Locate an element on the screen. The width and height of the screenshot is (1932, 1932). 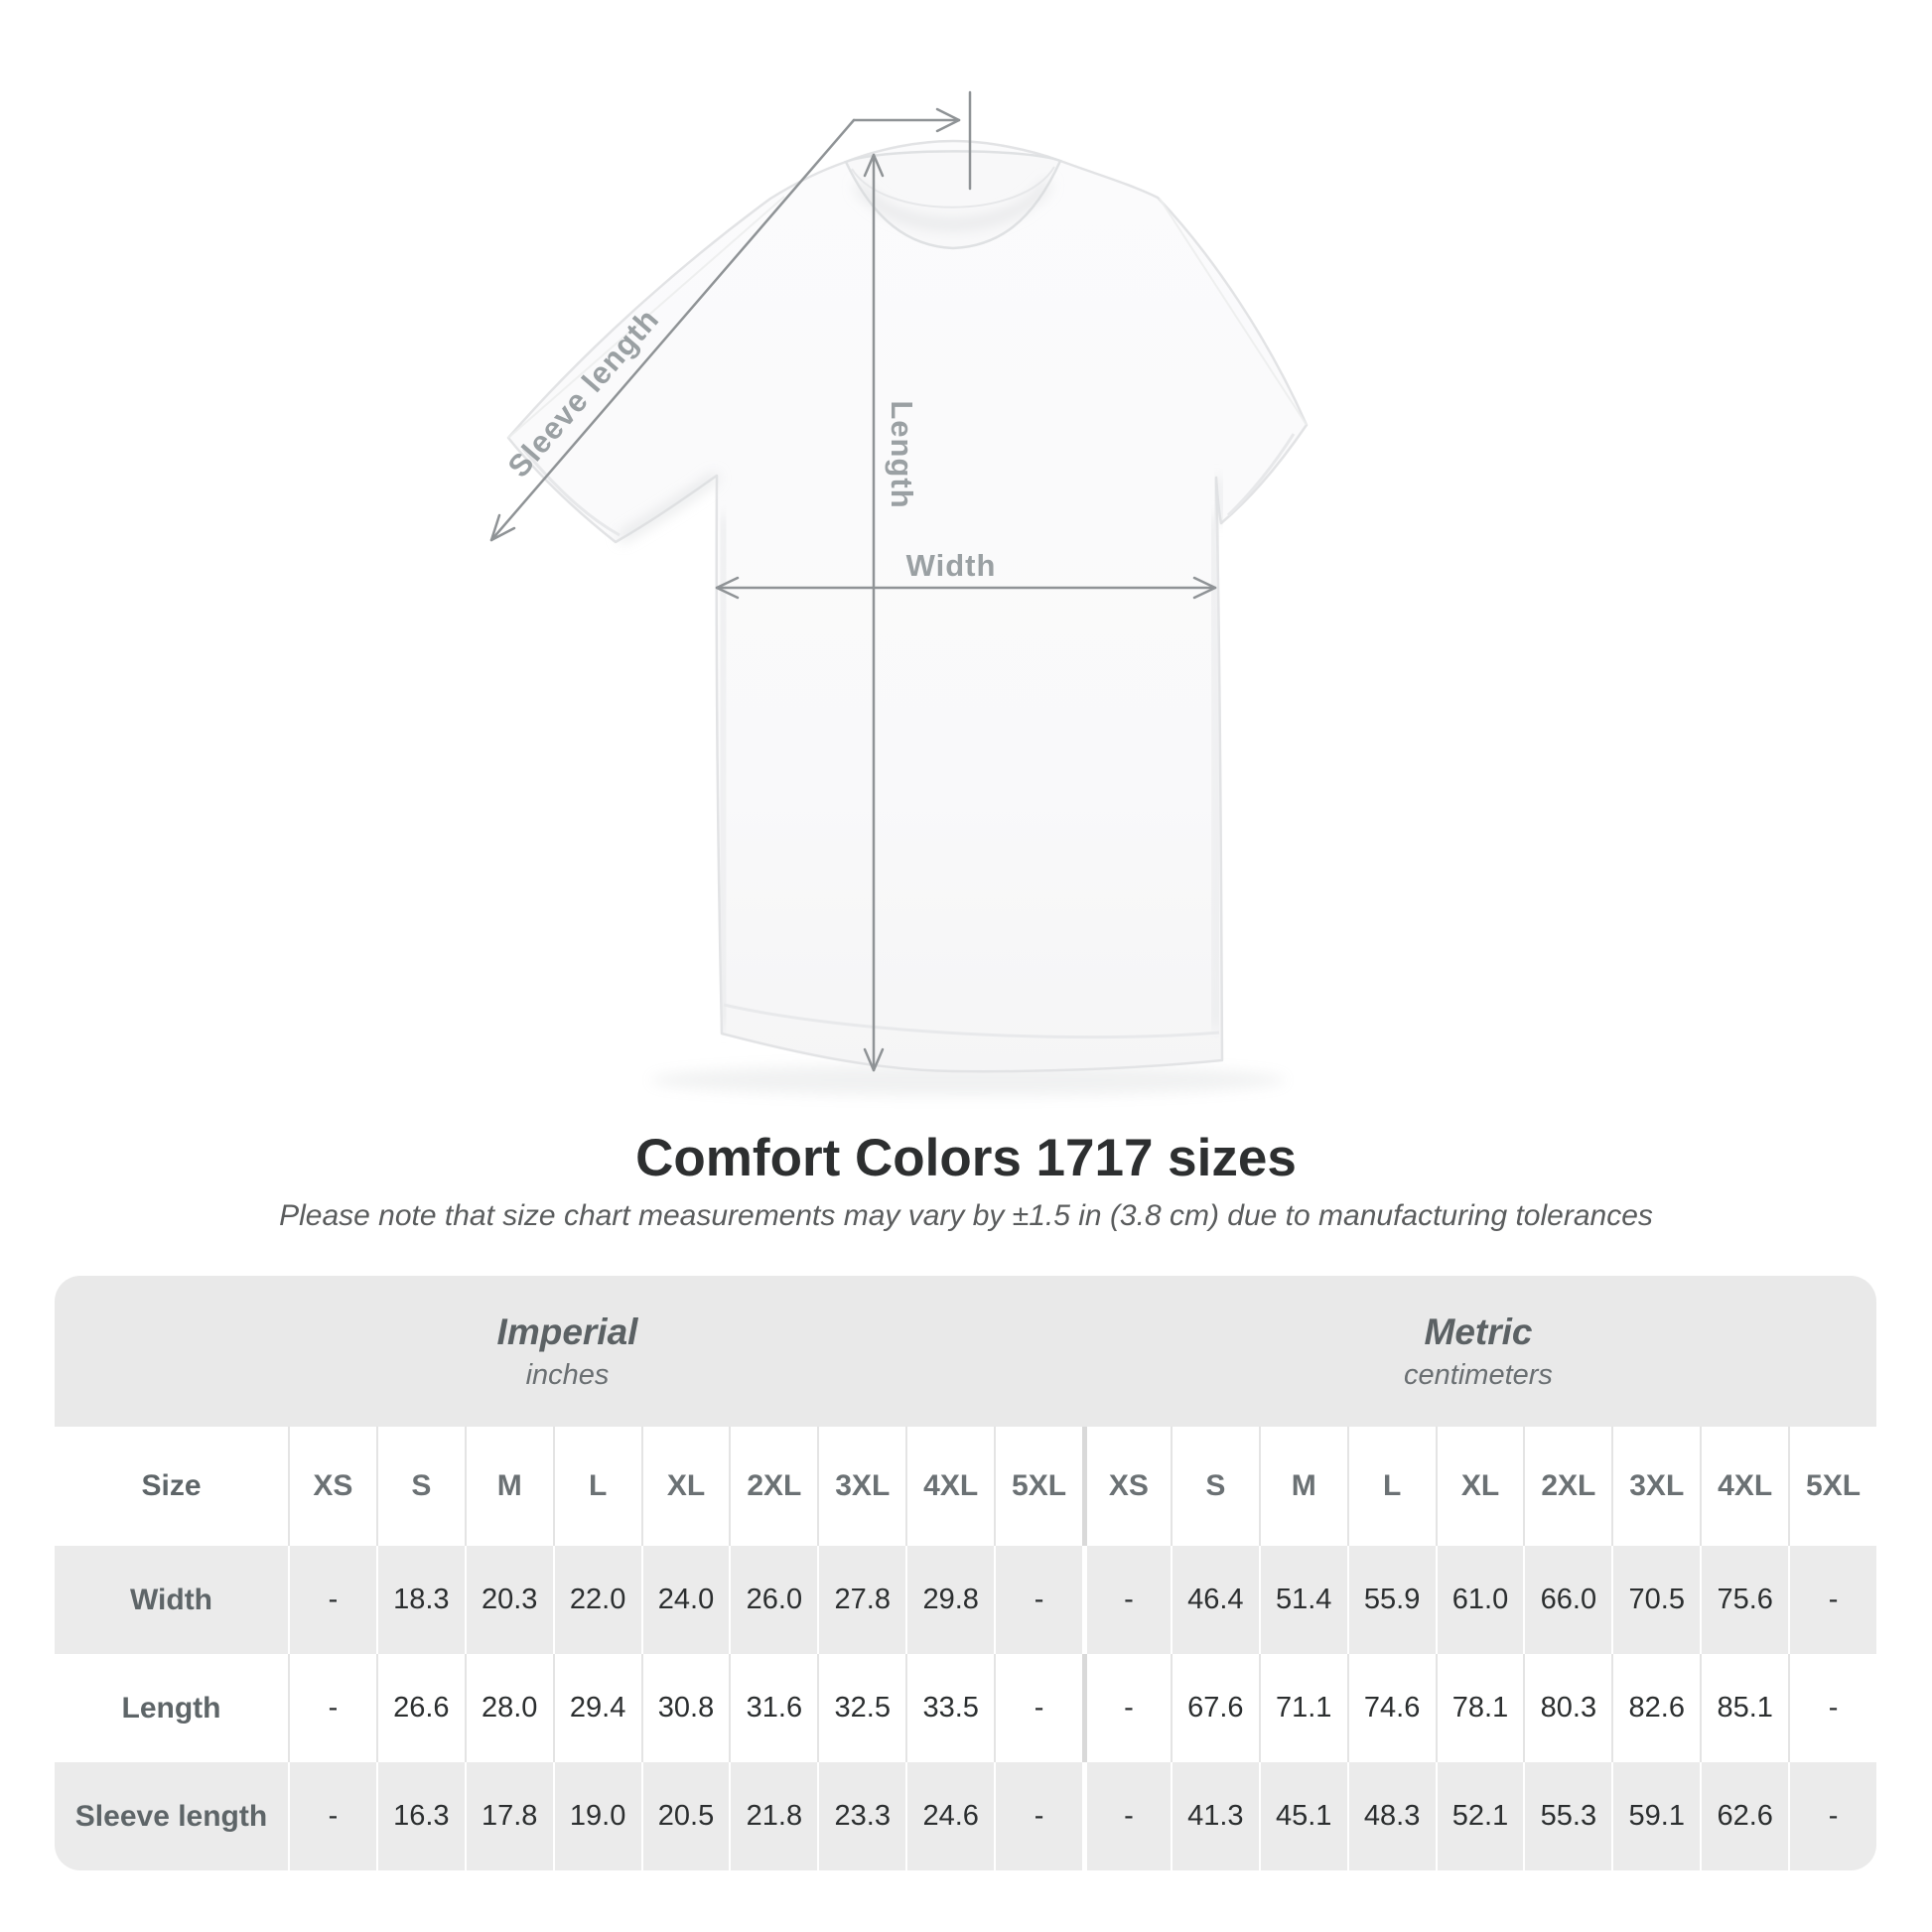
size-header-metric-S: S is located at coordinates (1215, 1486).